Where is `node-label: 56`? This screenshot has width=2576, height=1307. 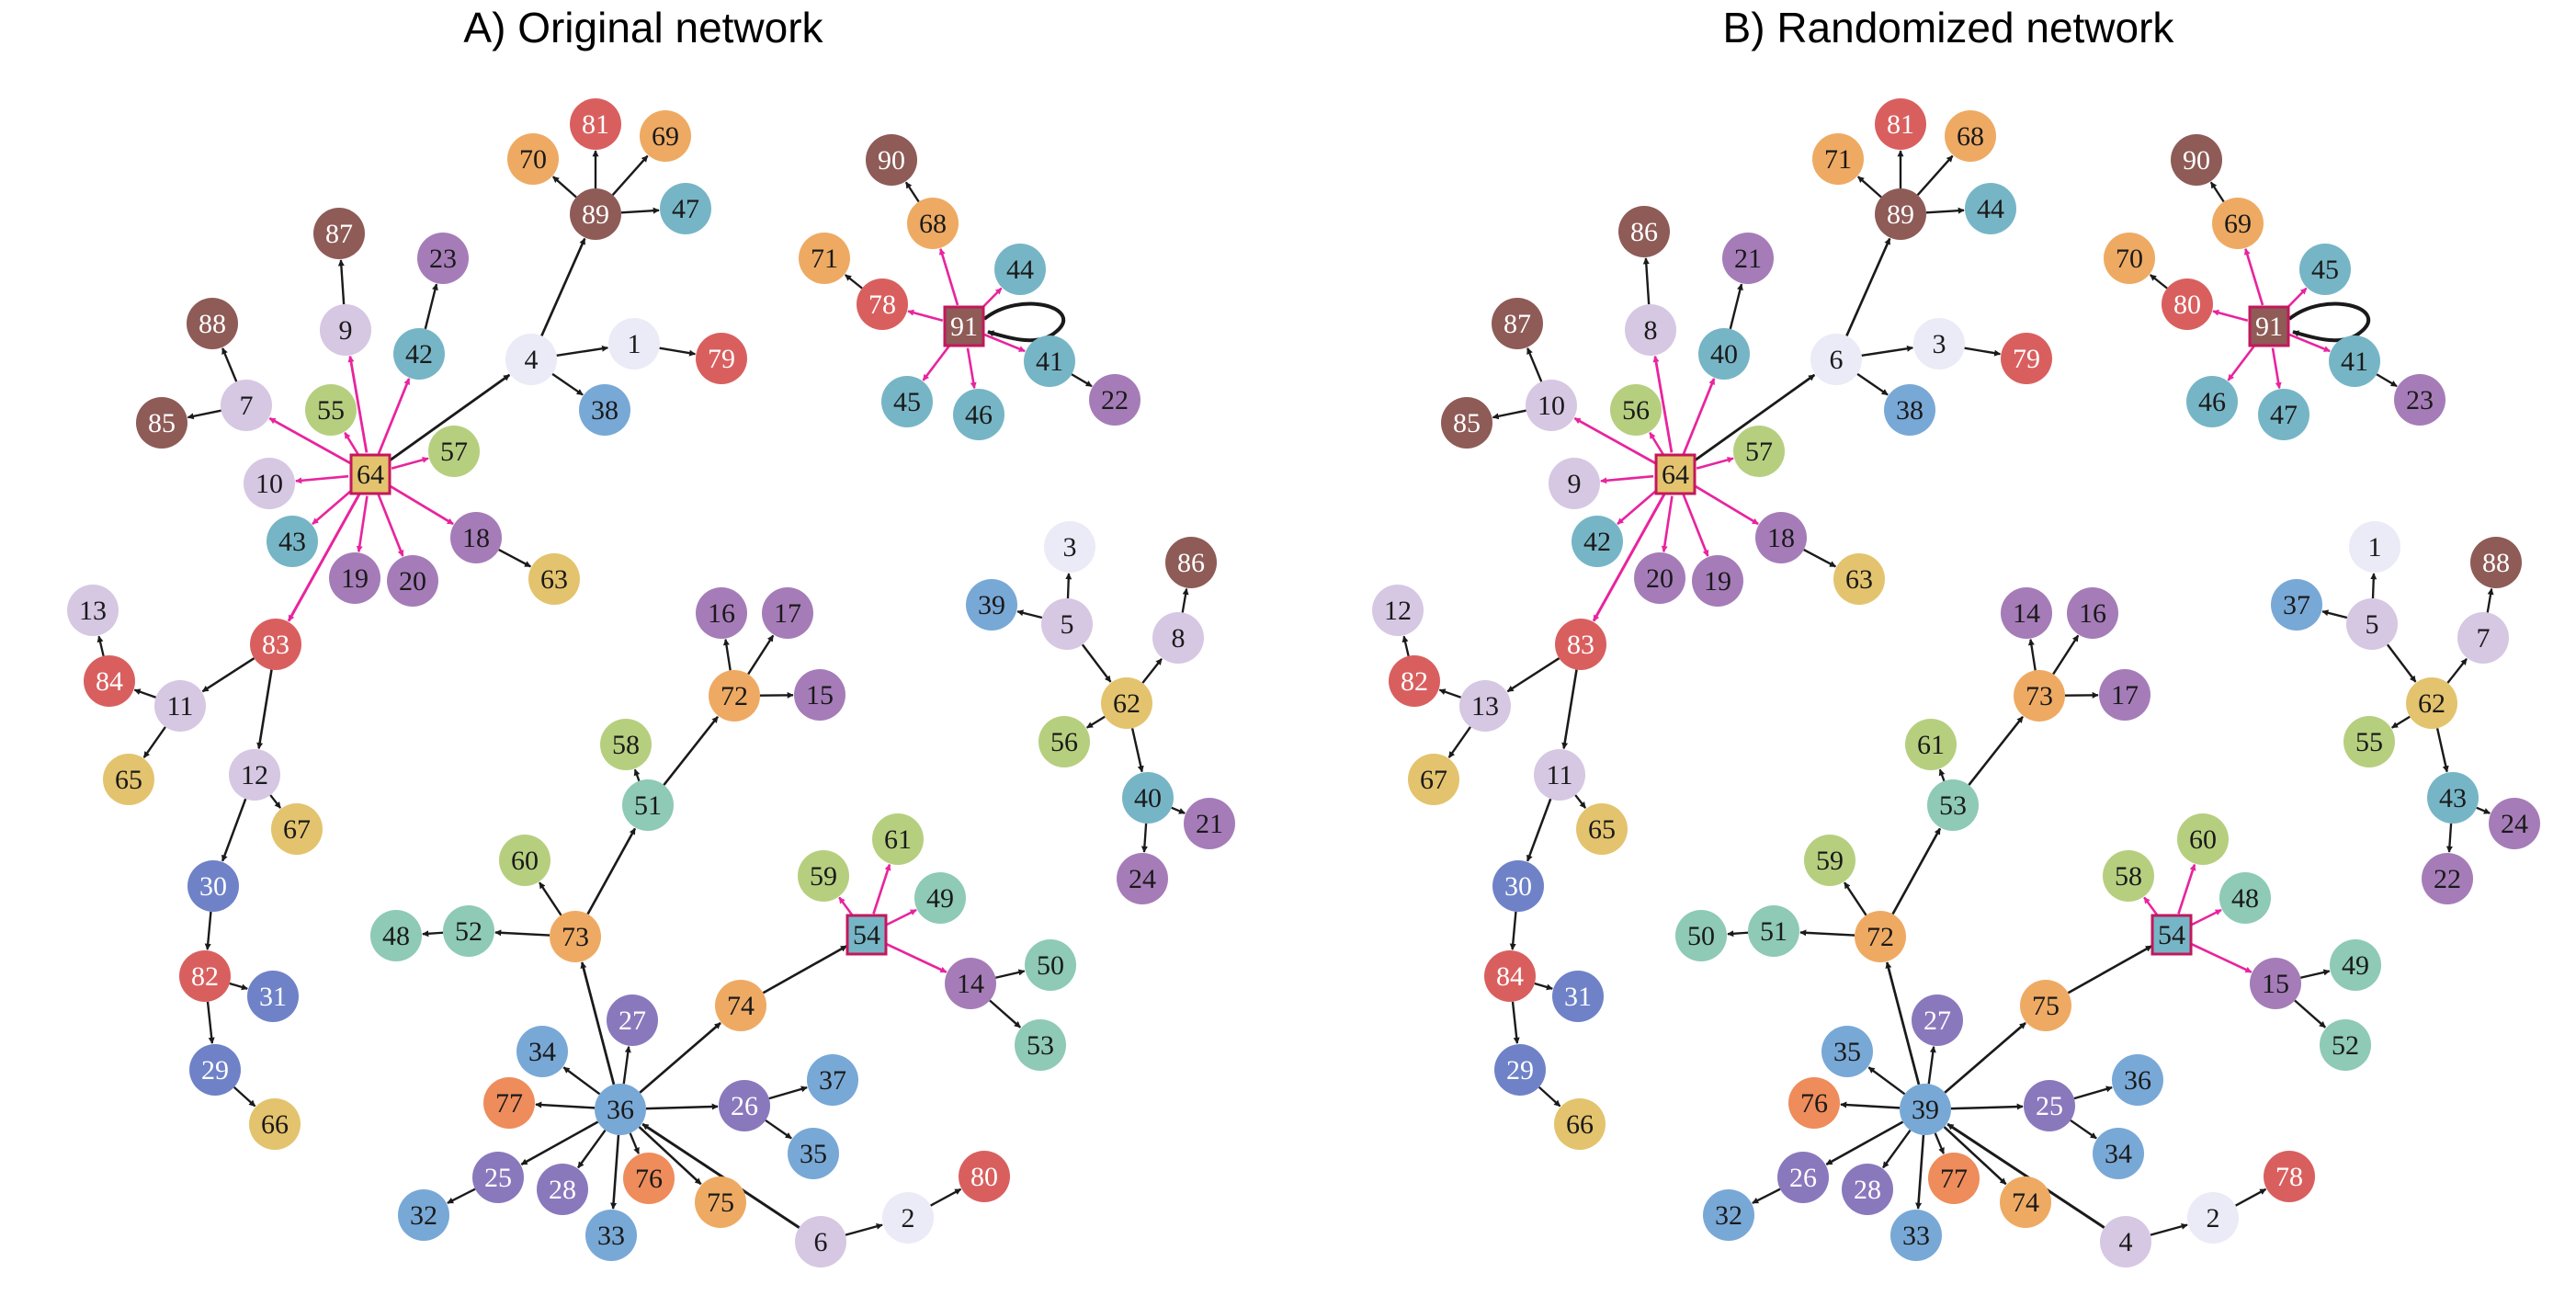
node-label: 56 is located at coordinates (1636, 410).